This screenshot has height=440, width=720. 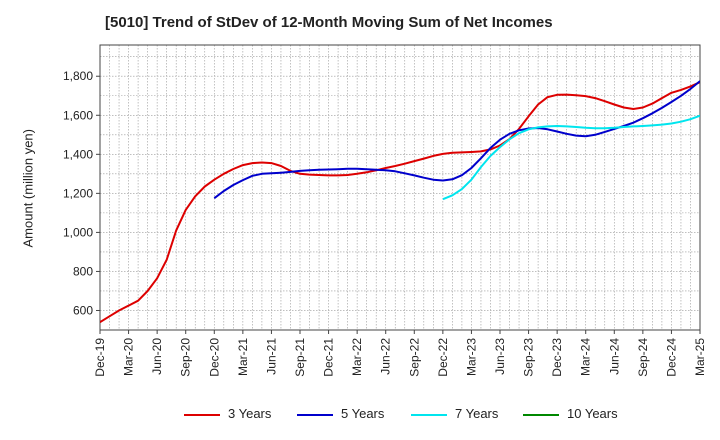 I want to click on legend-label: 3 Years, so click(x=250, y=413).